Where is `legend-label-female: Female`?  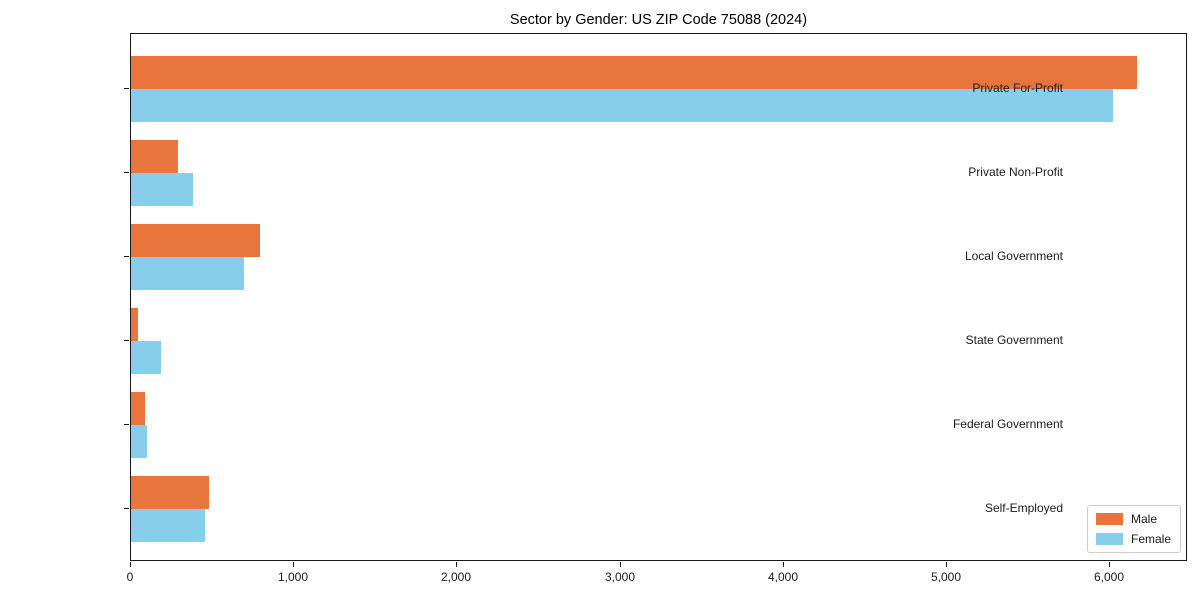
legend-label-female: Female is located at coordinates (1150, 539).